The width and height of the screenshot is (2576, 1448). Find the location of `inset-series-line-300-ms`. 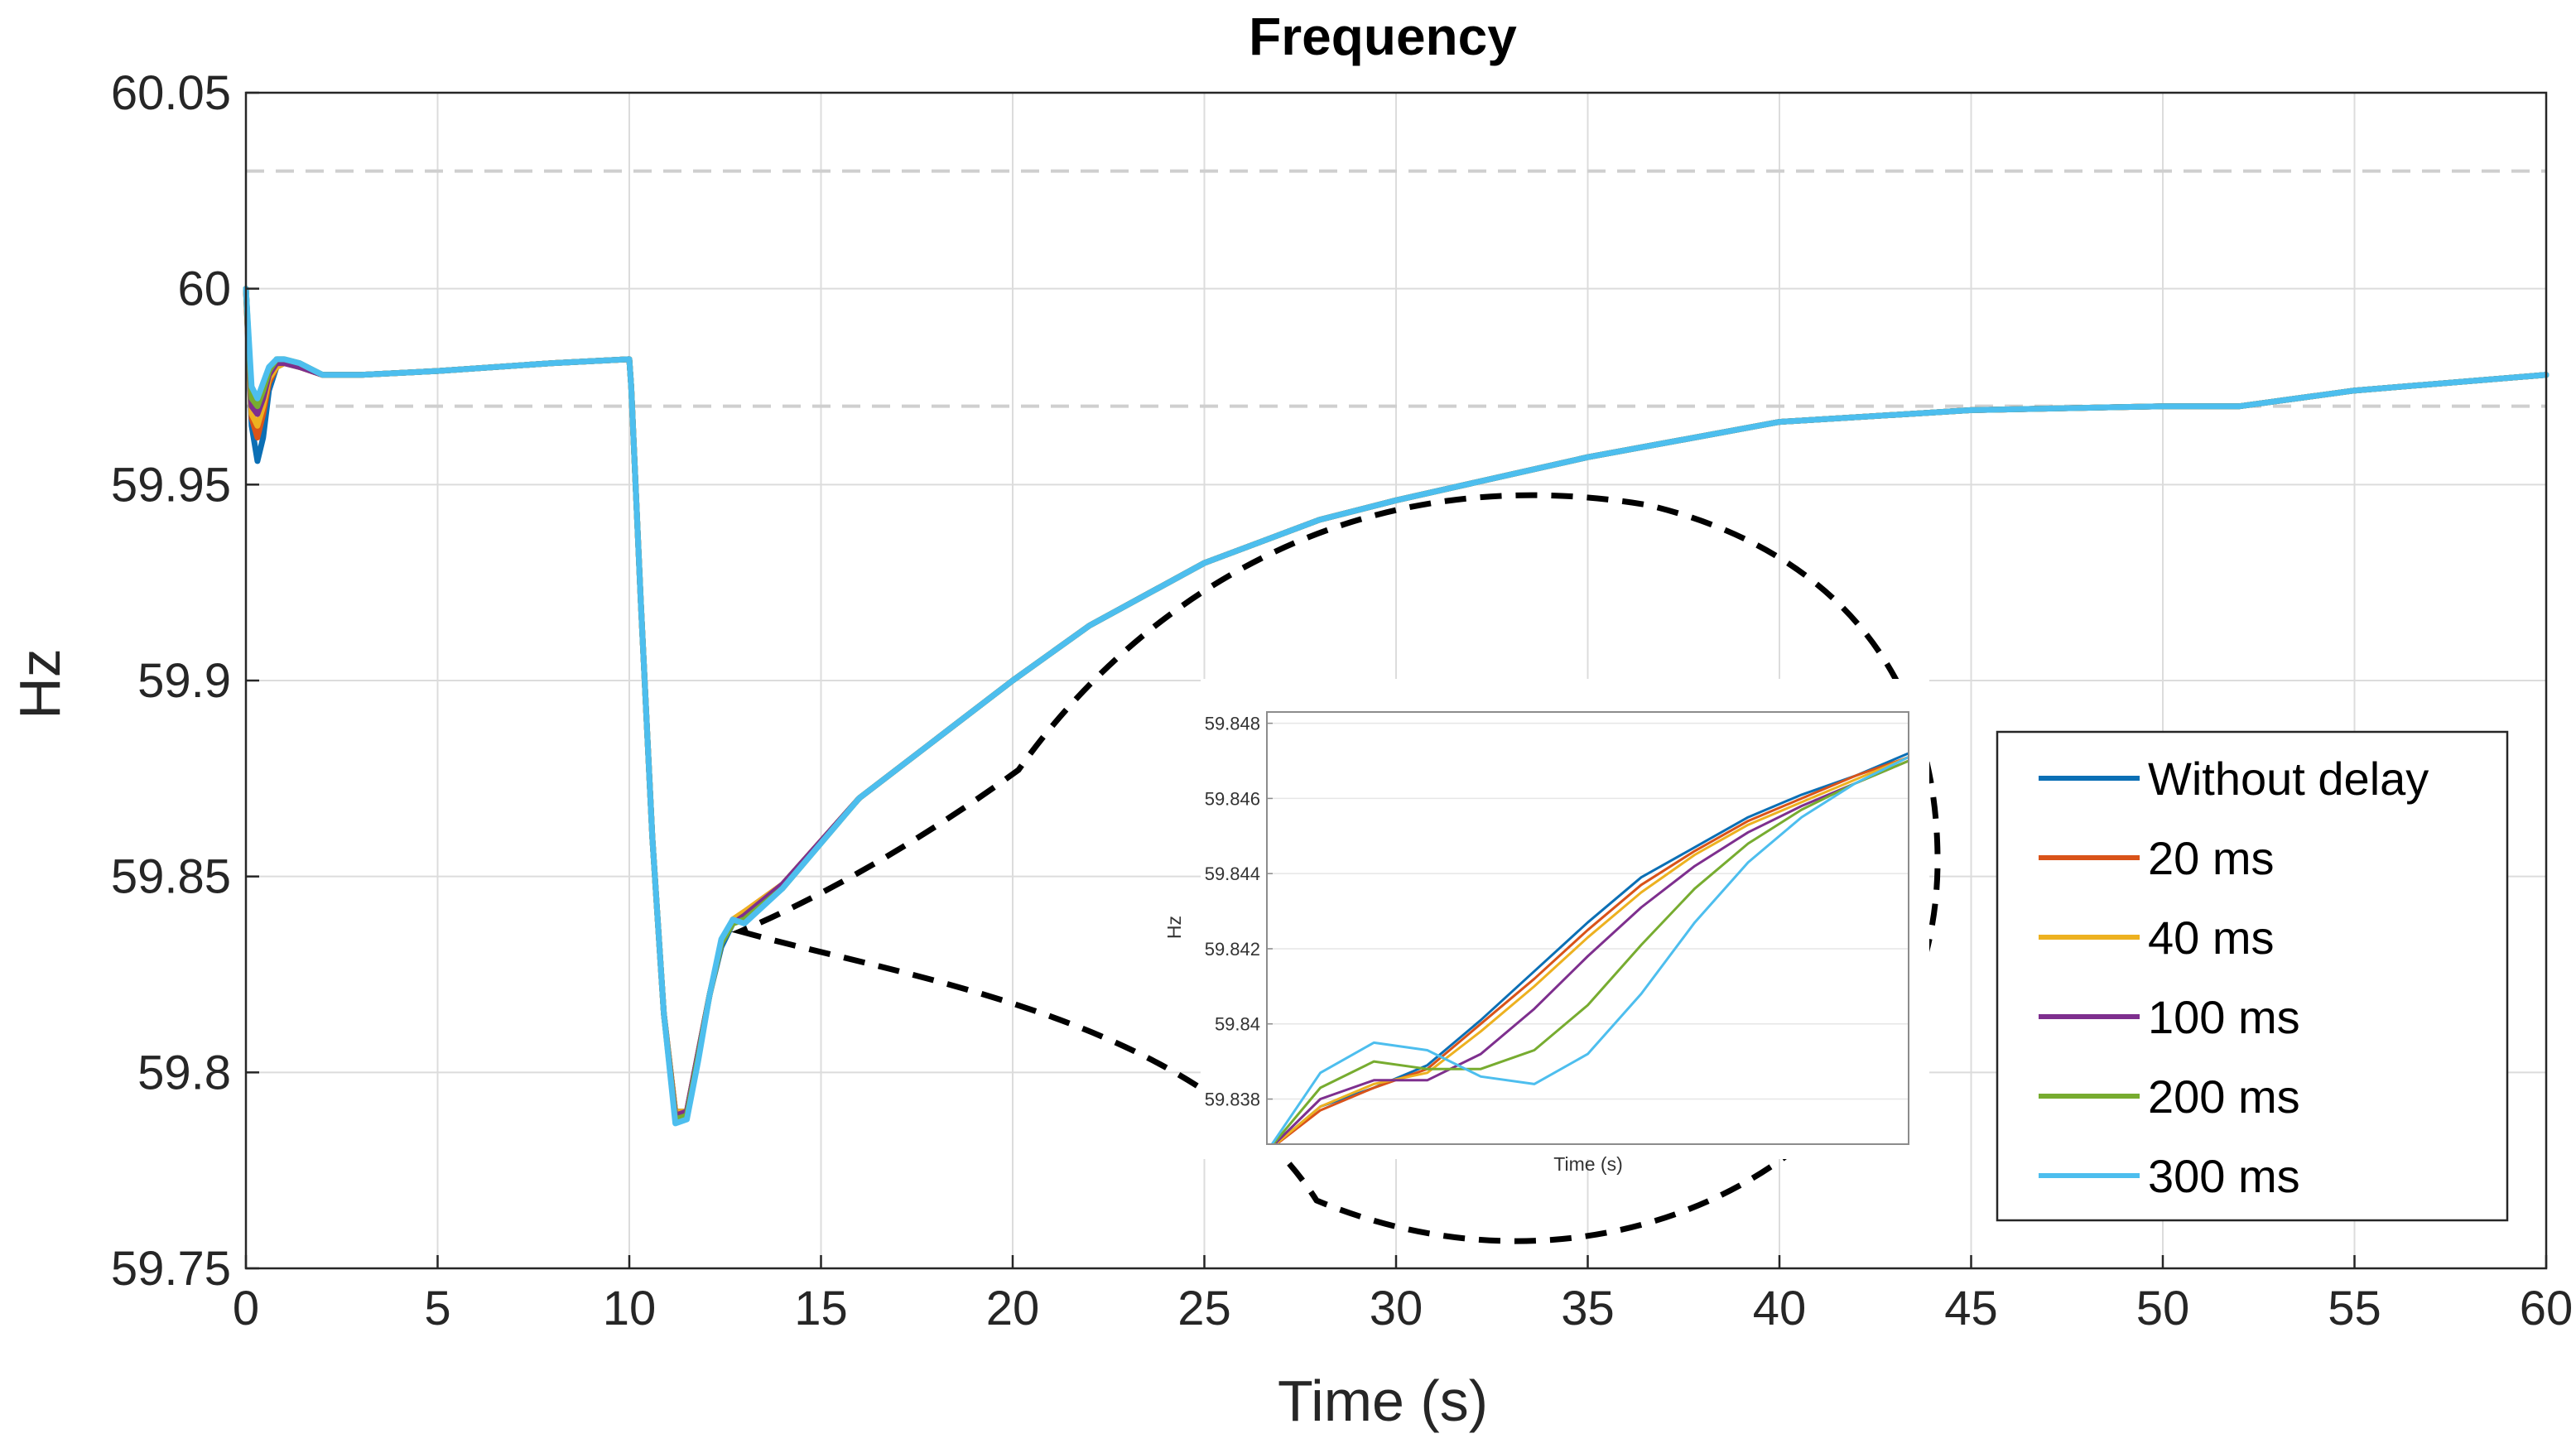

inset-series-line-300-ms is located at coordinates (1589, 950).